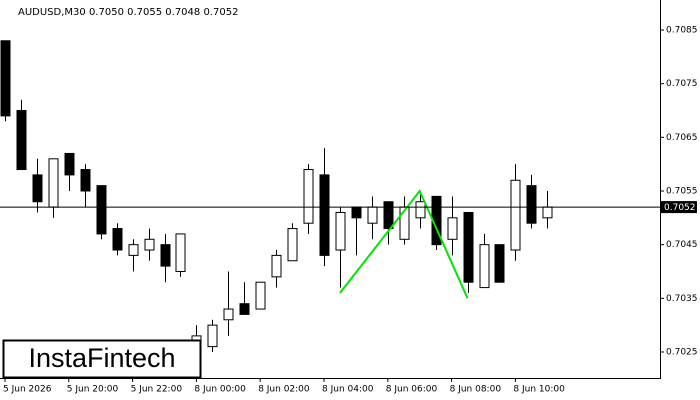 Image resolution: width=700 pixels, height=400 pixels. I want to click on x-tick-label: 8 Jun 04:00, so click(348, 390).